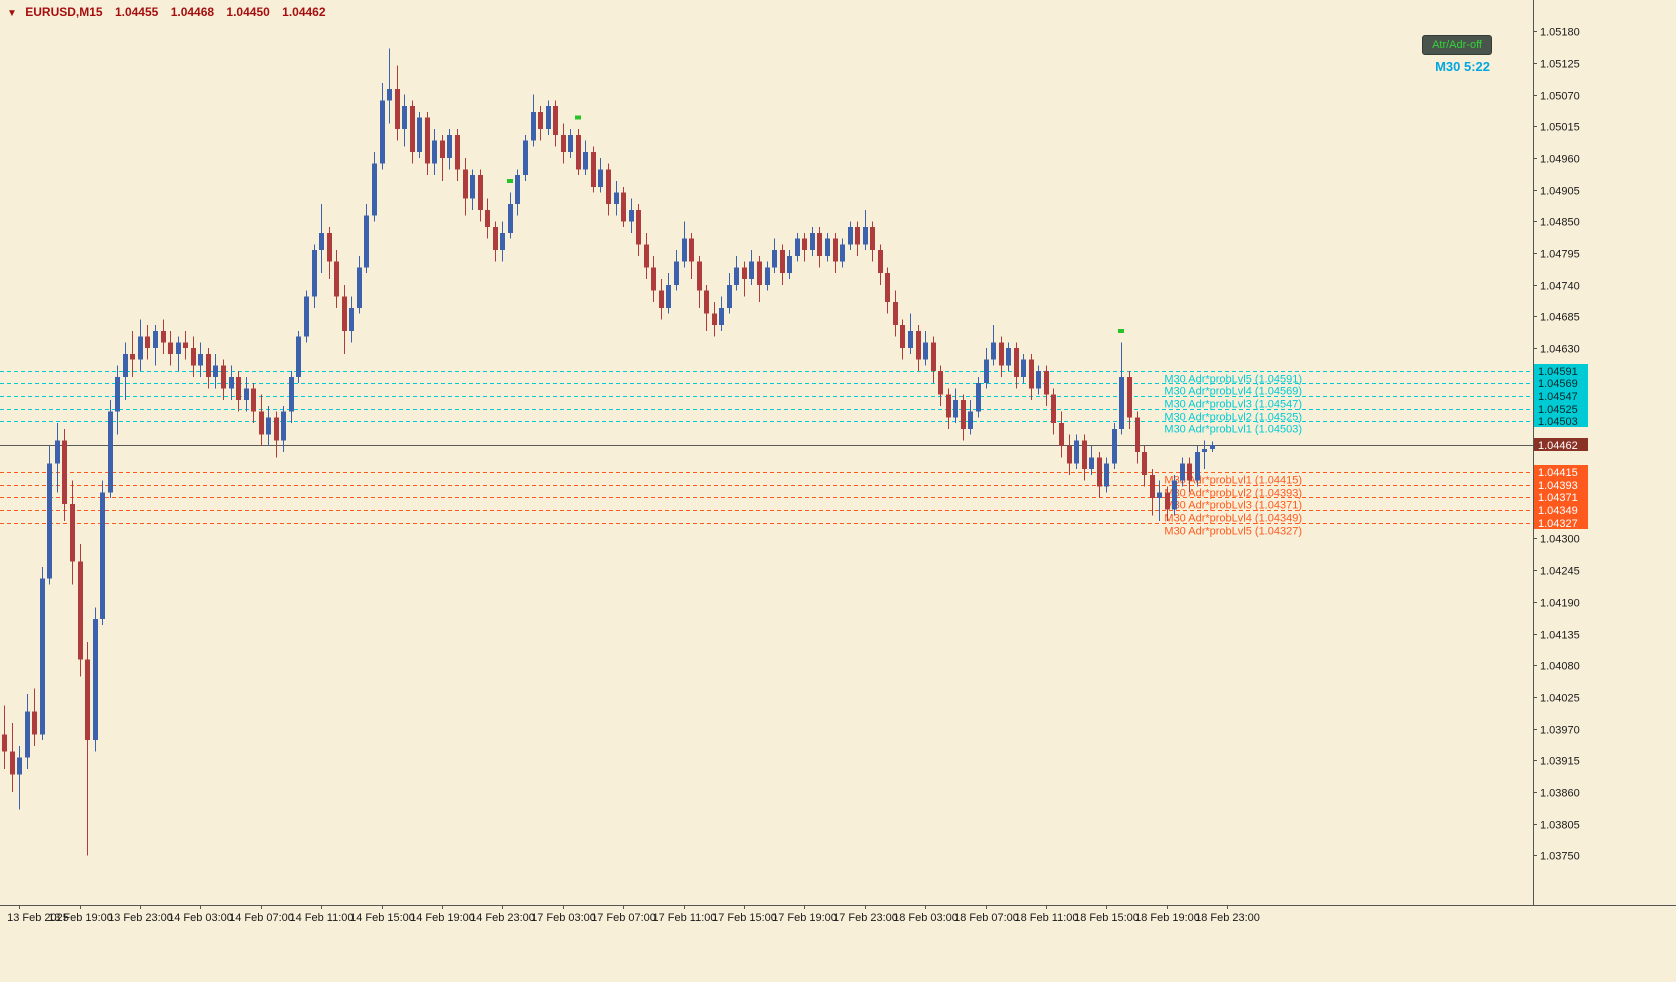  What do you see at coordinates (38, 918) in the screenshot?
I see `time-label: 13 Feb 2025` at bounding box center [38, 918].